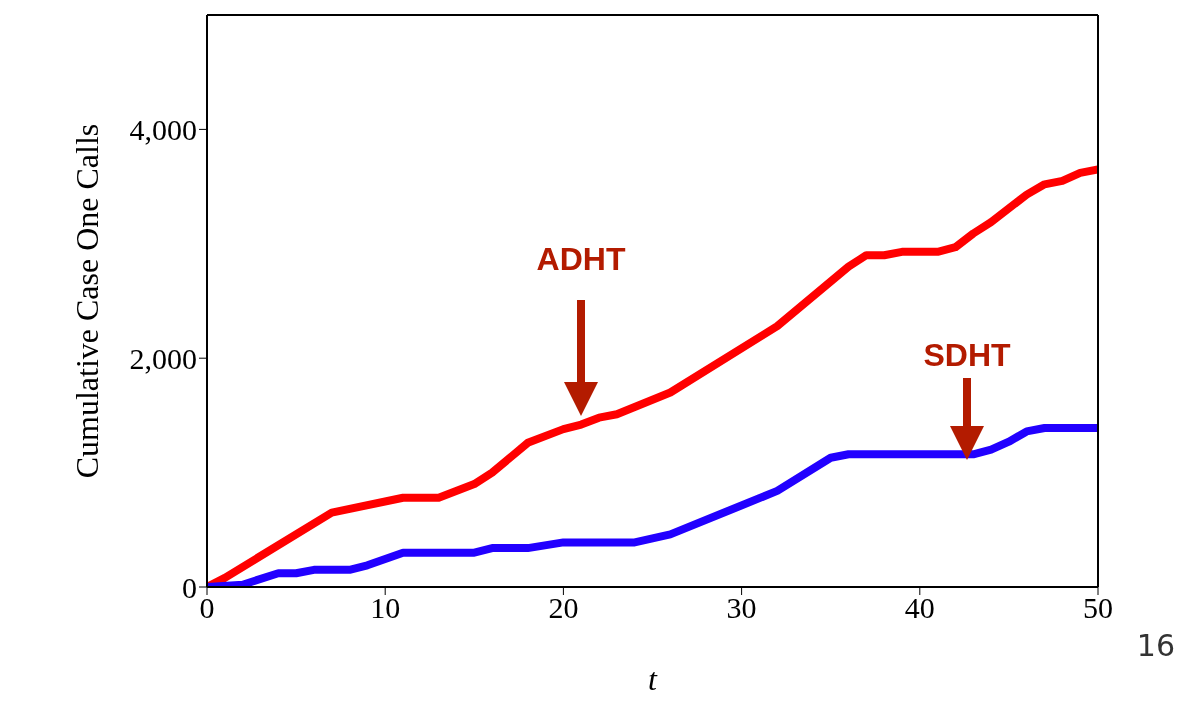  I want to click on y-tick-label: 0, so click(189, 587).